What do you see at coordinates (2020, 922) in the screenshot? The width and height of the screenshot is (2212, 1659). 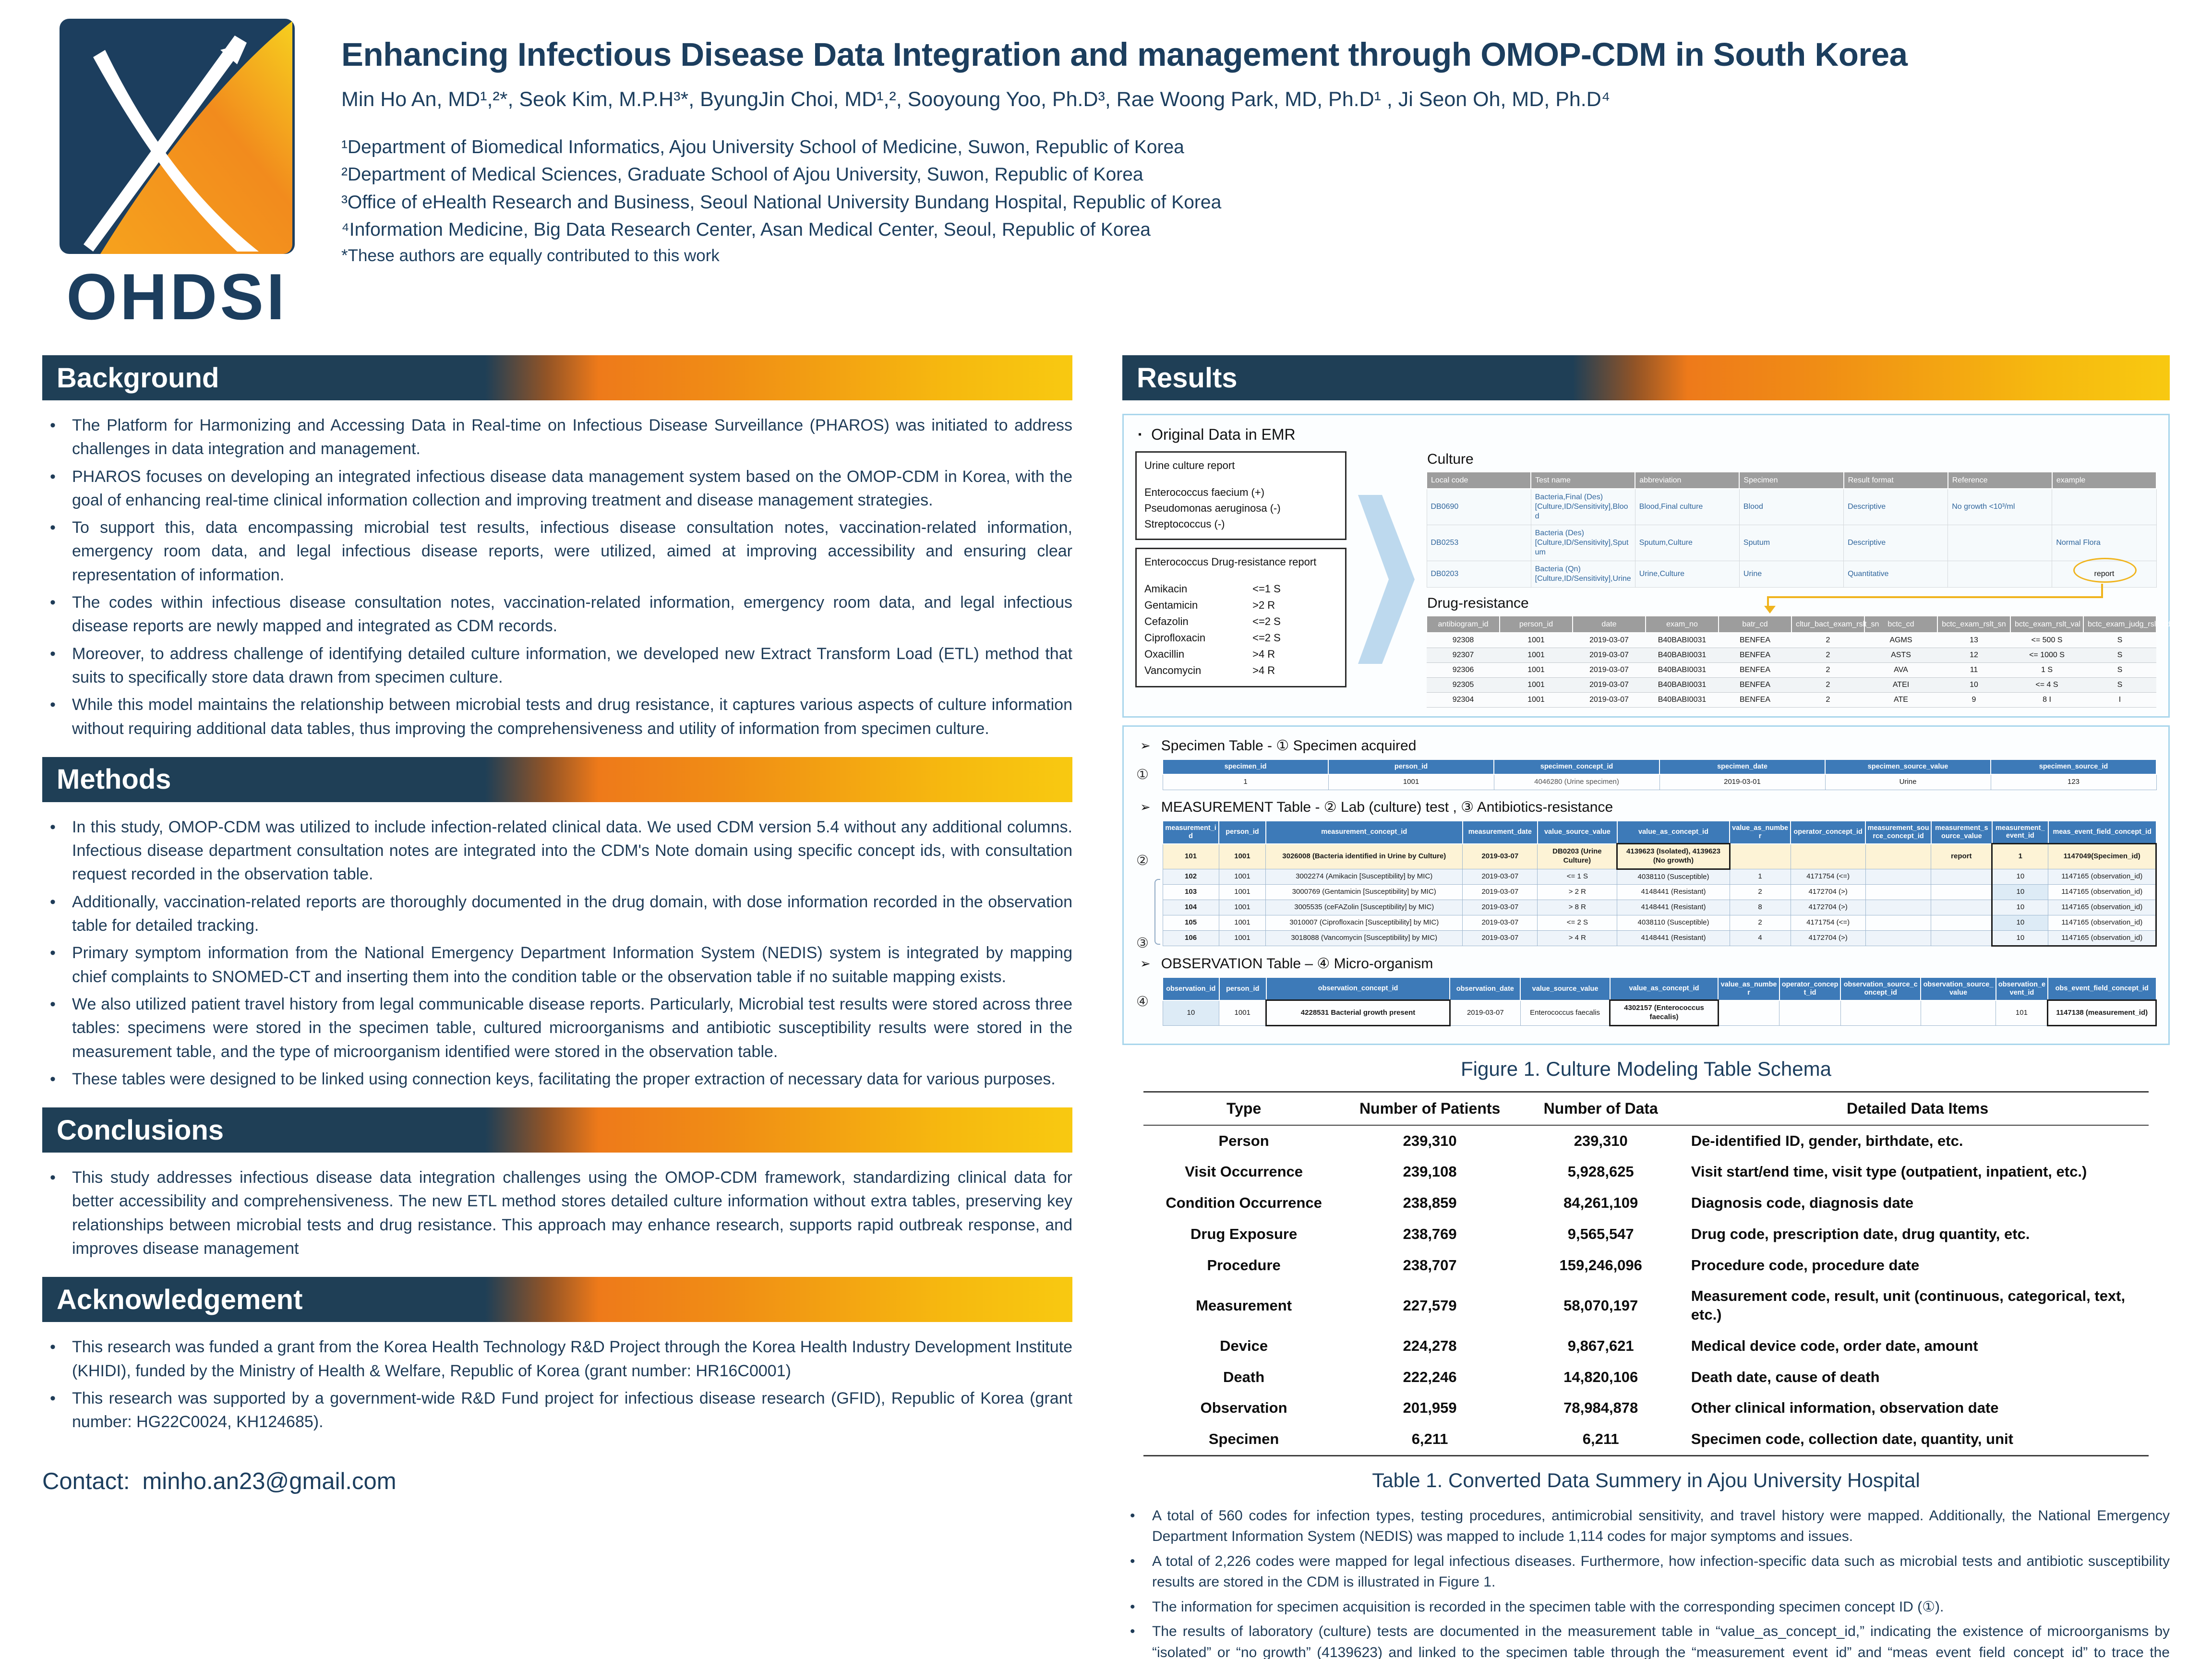 I see `table-cell: 10` at bounding box center [2020, 922].